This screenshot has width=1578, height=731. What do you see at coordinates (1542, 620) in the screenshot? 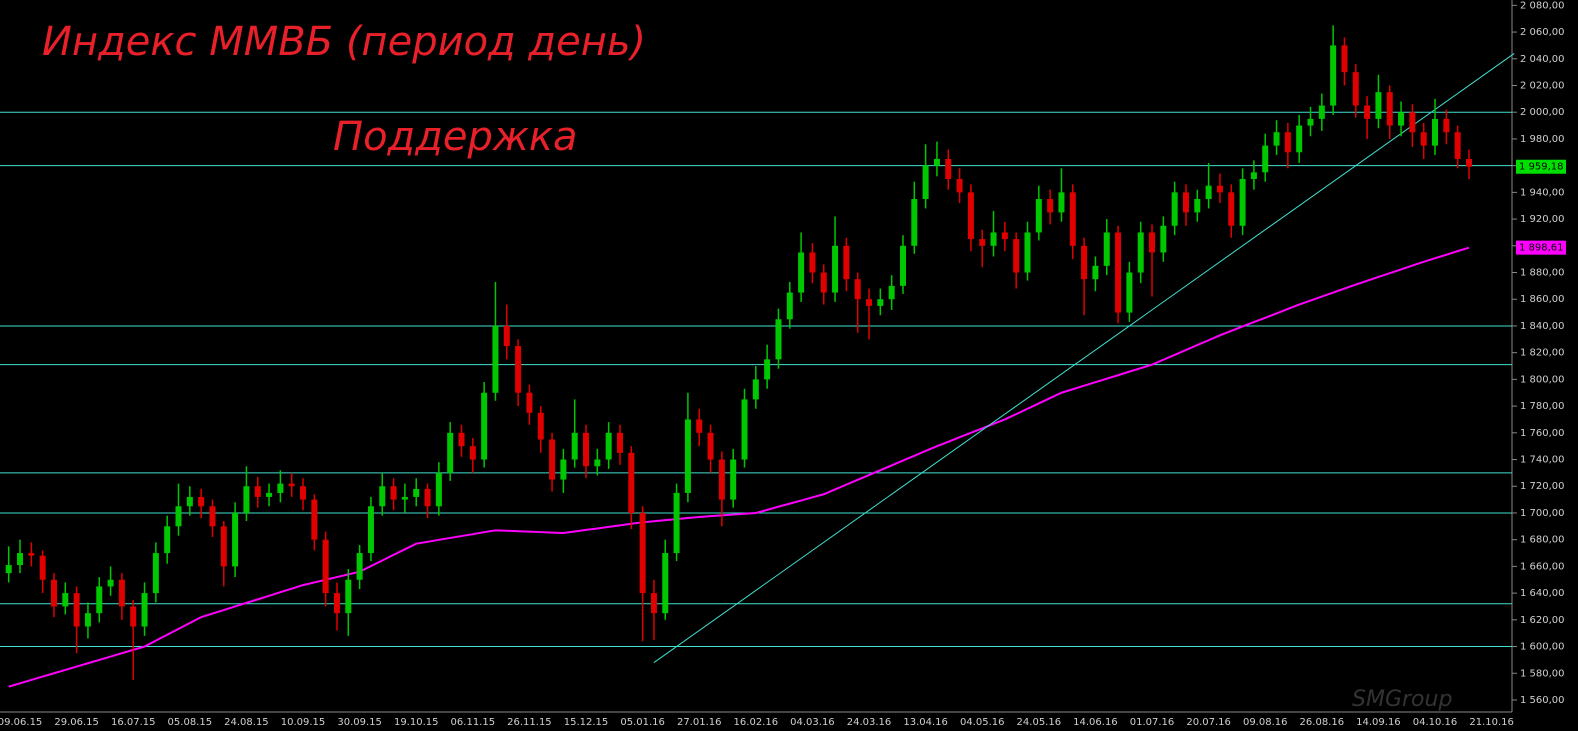
I see `y-tick-label: 1 620,00` at bounding box center [1542, 620].